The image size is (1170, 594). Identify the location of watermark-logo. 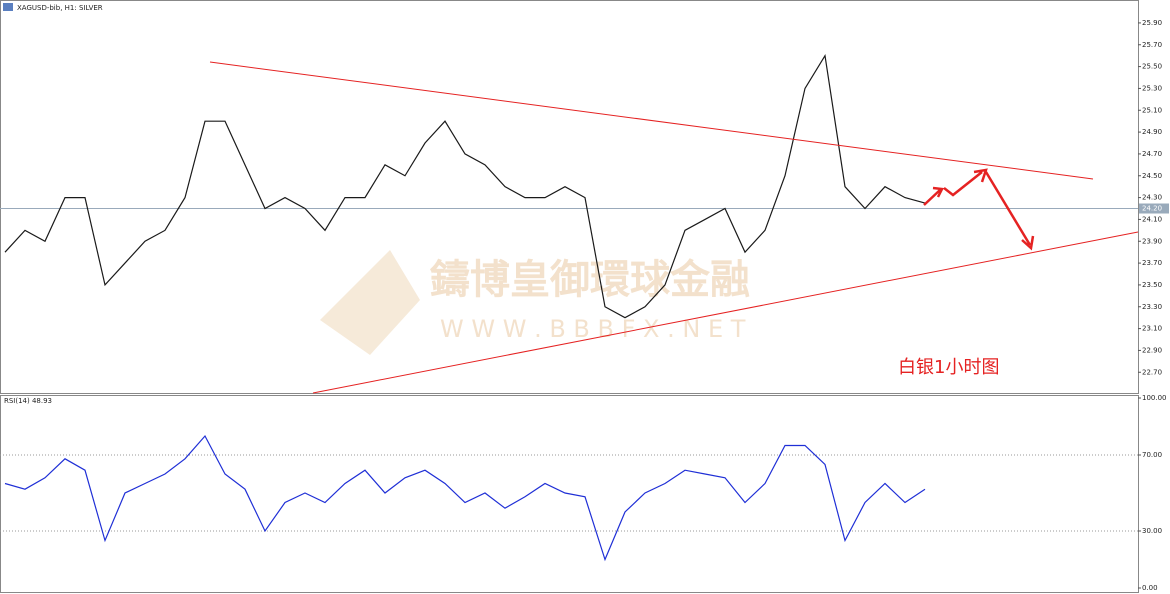
(370, 302).